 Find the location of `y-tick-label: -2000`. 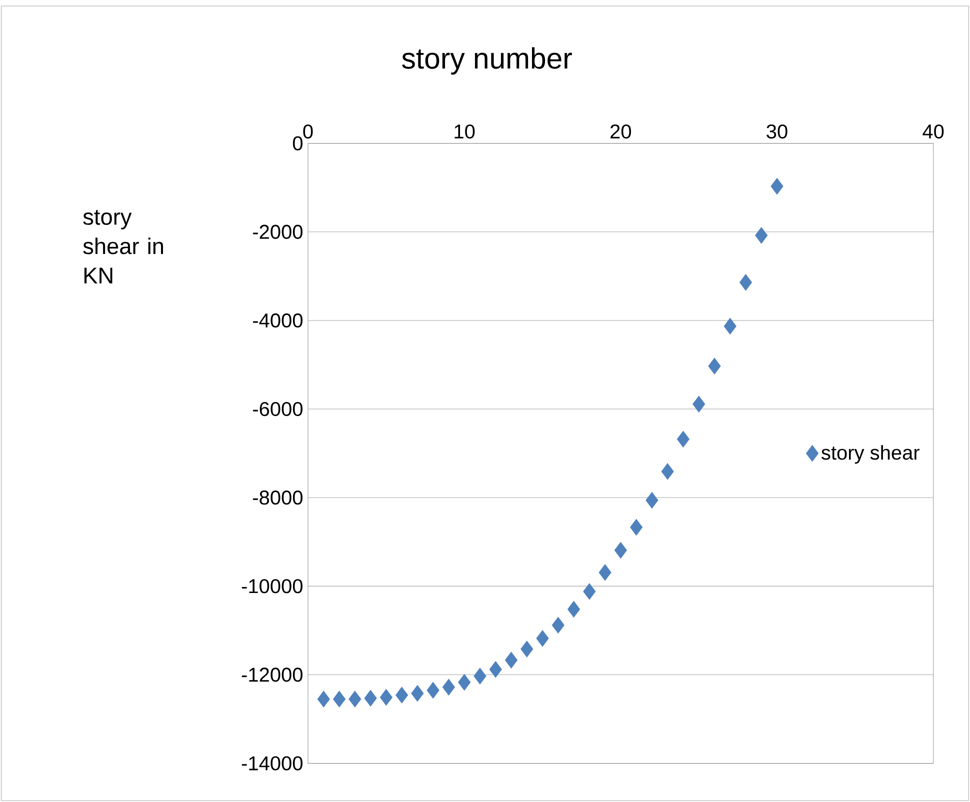

y-tick-label: -2000 is located at coordinates (277, 231).